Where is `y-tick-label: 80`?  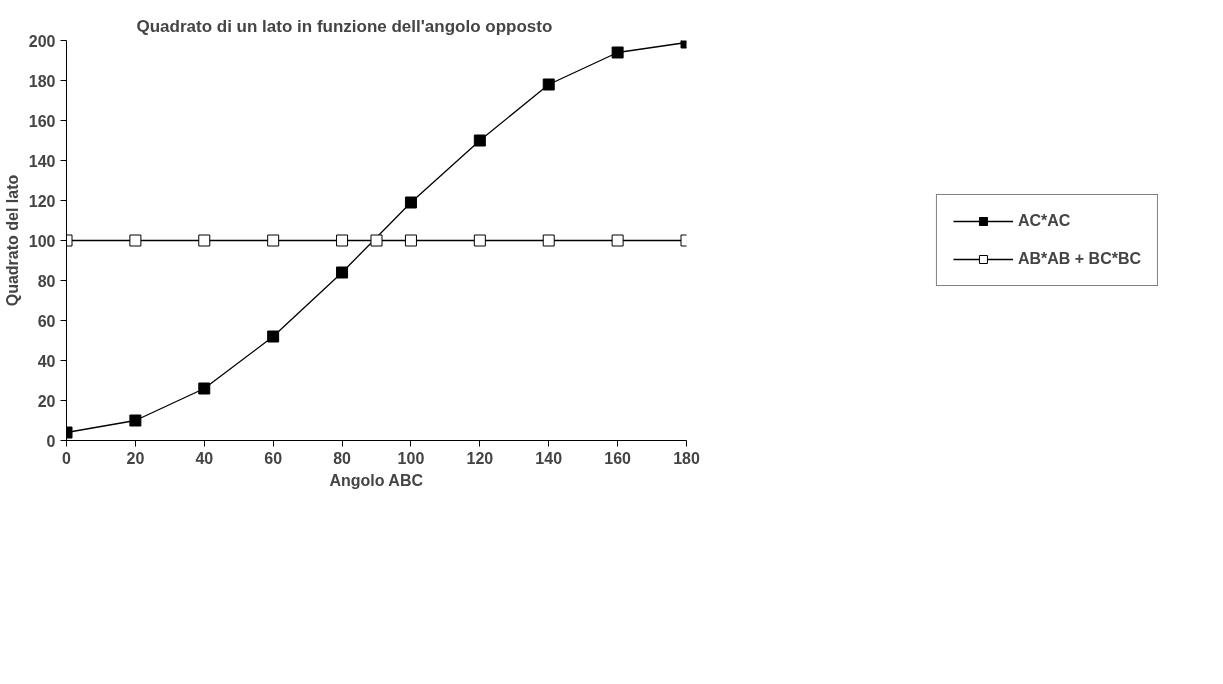
y-tick-label: 80 is located at coordinates (46, 281).